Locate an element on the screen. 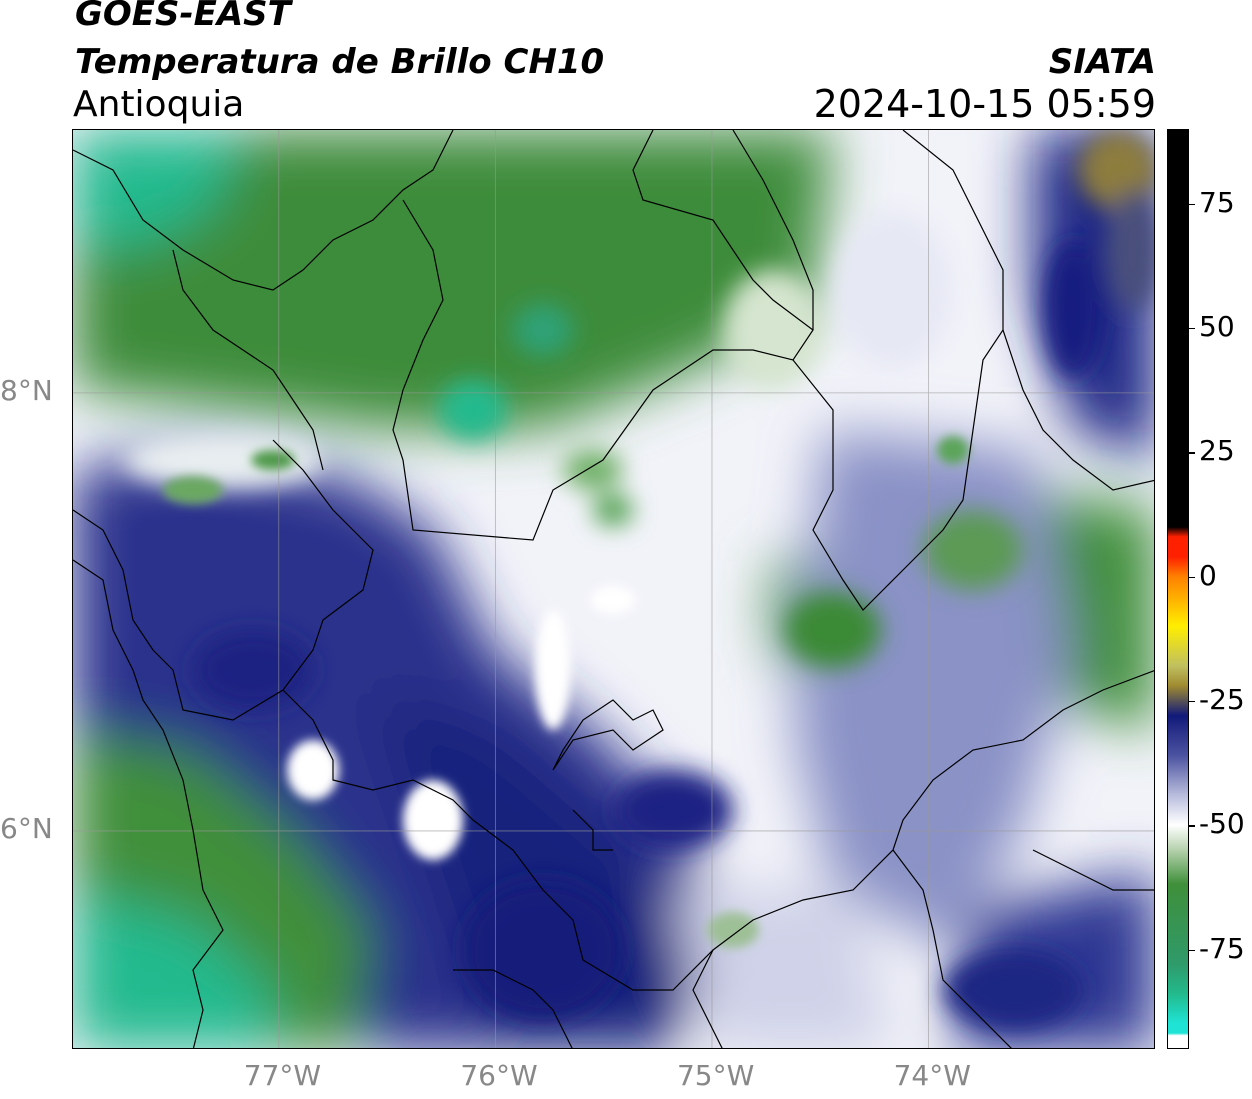 The width and height of the screenshot is (1252, 1099). colorbar-tick-label: 75 is located at coordinates (1217, 202).